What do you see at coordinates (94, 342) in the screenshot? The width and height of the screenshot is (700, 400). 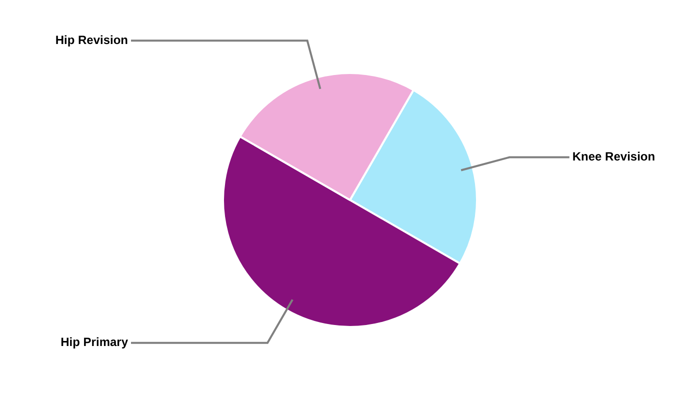 I see `slice-label: Hip Primary` at bounding box center [94, 342].